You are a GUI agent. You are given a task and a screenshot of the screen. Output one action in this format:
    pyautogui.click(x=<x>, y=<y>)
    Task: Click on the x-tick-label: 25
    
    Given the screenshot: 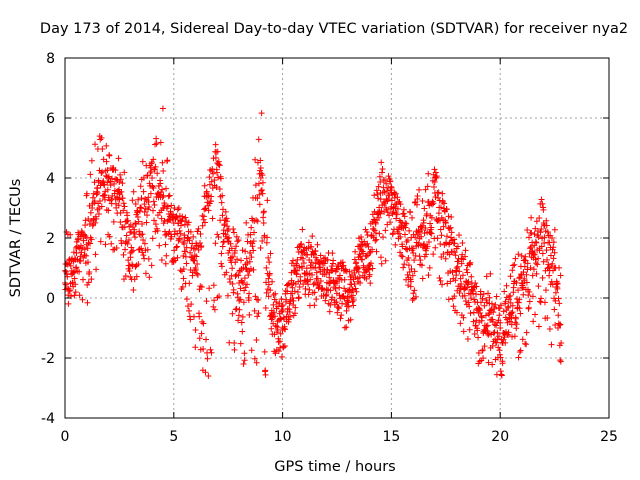 What is the action you would take?
    pyautogui.click(x=609, y=437)
    